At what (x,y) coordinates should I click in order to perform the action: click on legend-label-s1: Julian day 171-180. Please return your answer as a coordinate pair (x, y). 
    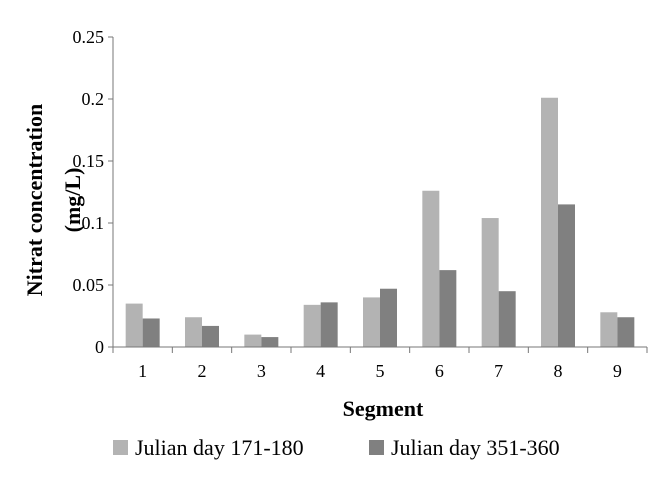
    Looking at the image, I should click on (219, 447).